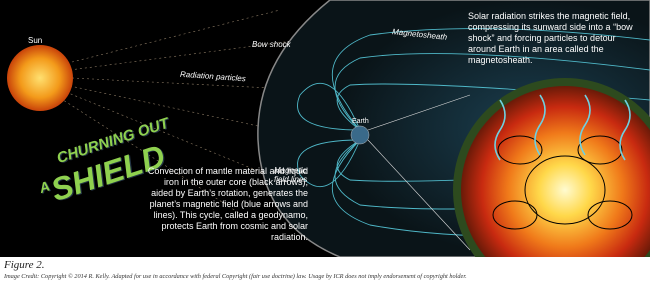 The image size is (650, 303). Describe the element at coordinates (562, 127) in the screenshot. I see `blue-arrows` at that location.